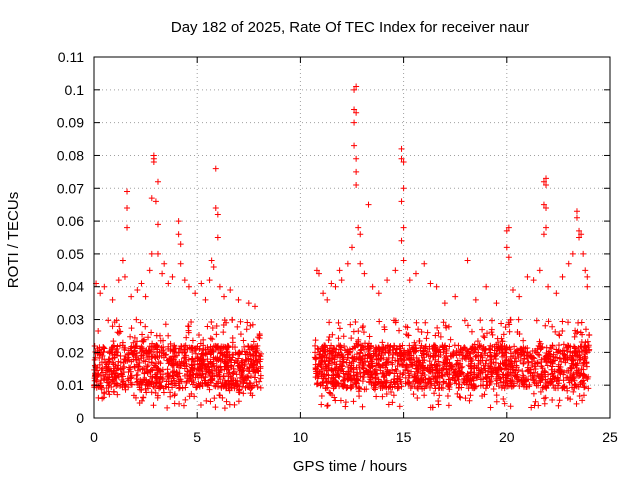 The height and width of the screenshot is (480, 640). I want to click on y-tick-label: 0.02, so click(70, 352).